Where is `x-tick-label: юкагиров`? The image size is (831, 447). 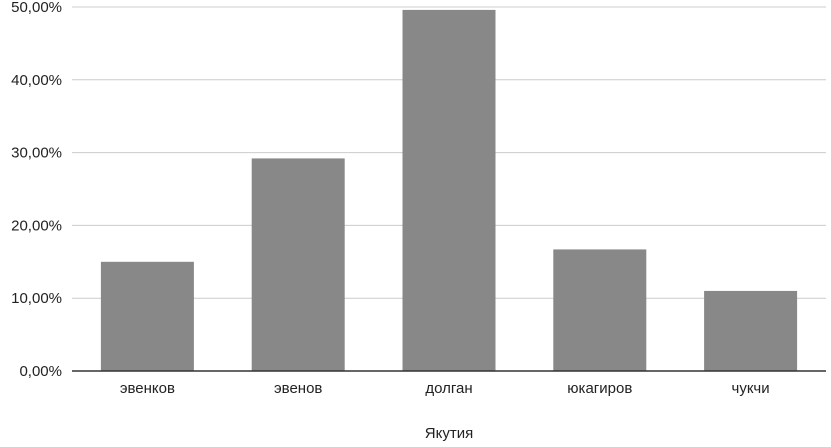 x-tick-label: юкагиров is located at coordinates (599, 388).